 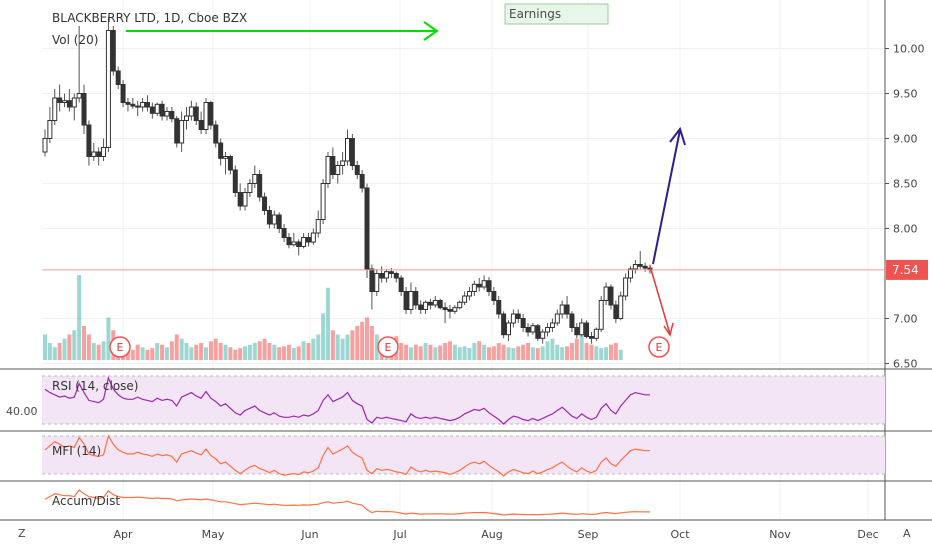 I want to click on last-price-tag, so click(x=907, y=269).